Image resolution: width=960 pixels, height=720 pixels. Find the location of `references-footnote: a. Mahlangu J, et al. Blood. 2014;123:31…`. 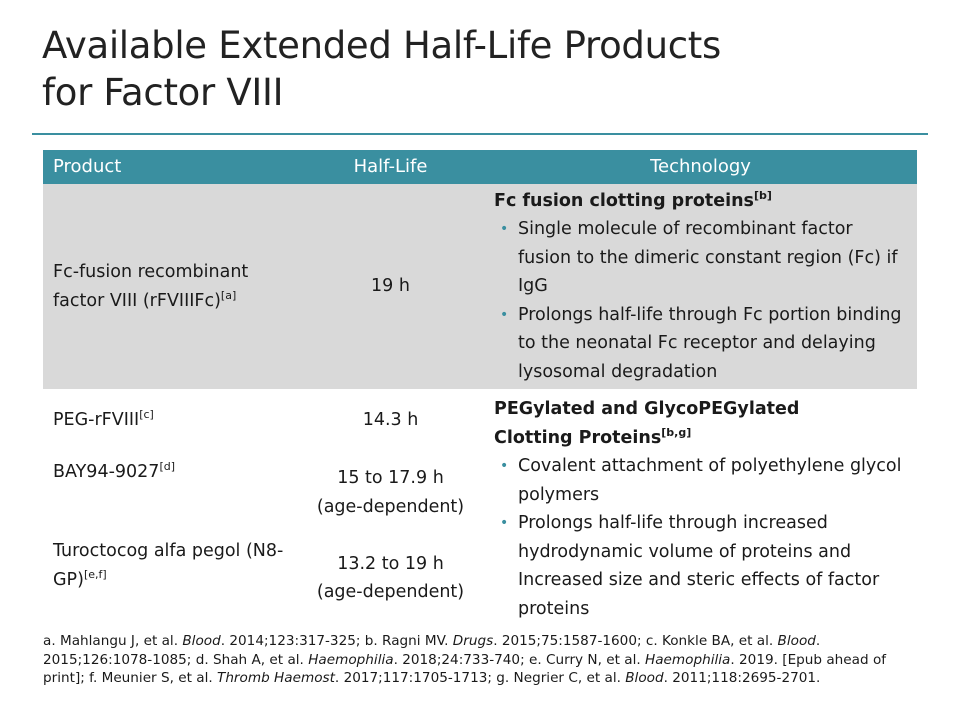

references-footnote: a. Mahlangu J, et al. Blood. 2014;123:31… is located at coordinates (483, 660).